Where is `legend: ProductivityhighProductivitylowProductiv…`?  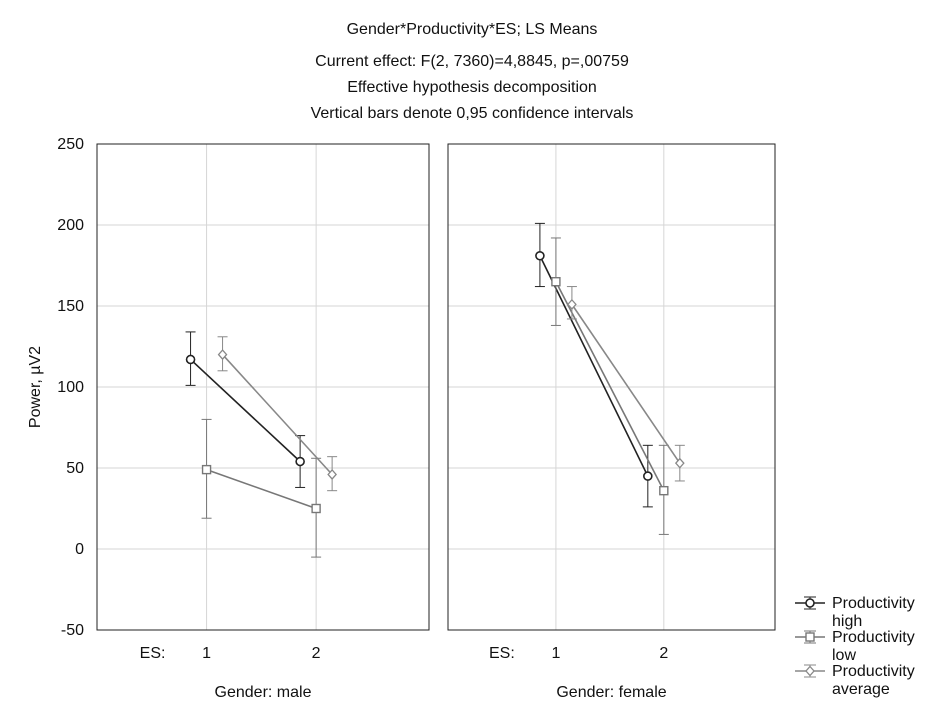
legend: ProductivityhighProductivitylowProductiv… is located at coordinates (855, 646).